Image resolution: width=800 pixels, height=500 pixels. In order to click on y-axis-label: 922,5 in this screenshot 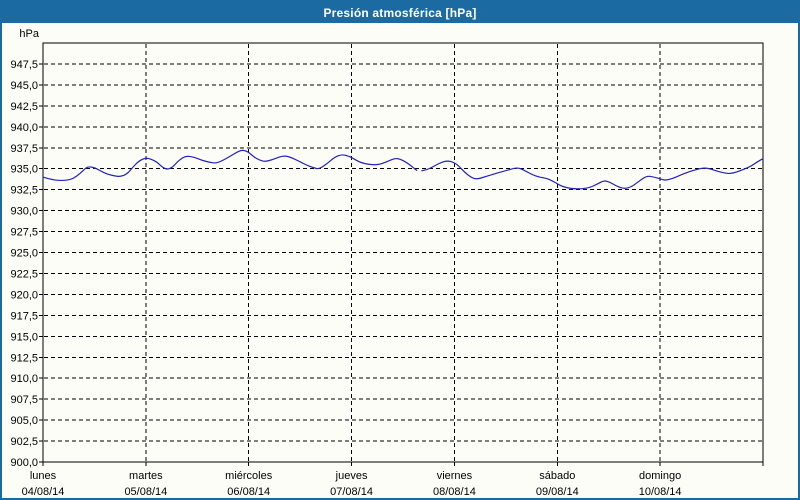, I will do `click(24, 274)`.